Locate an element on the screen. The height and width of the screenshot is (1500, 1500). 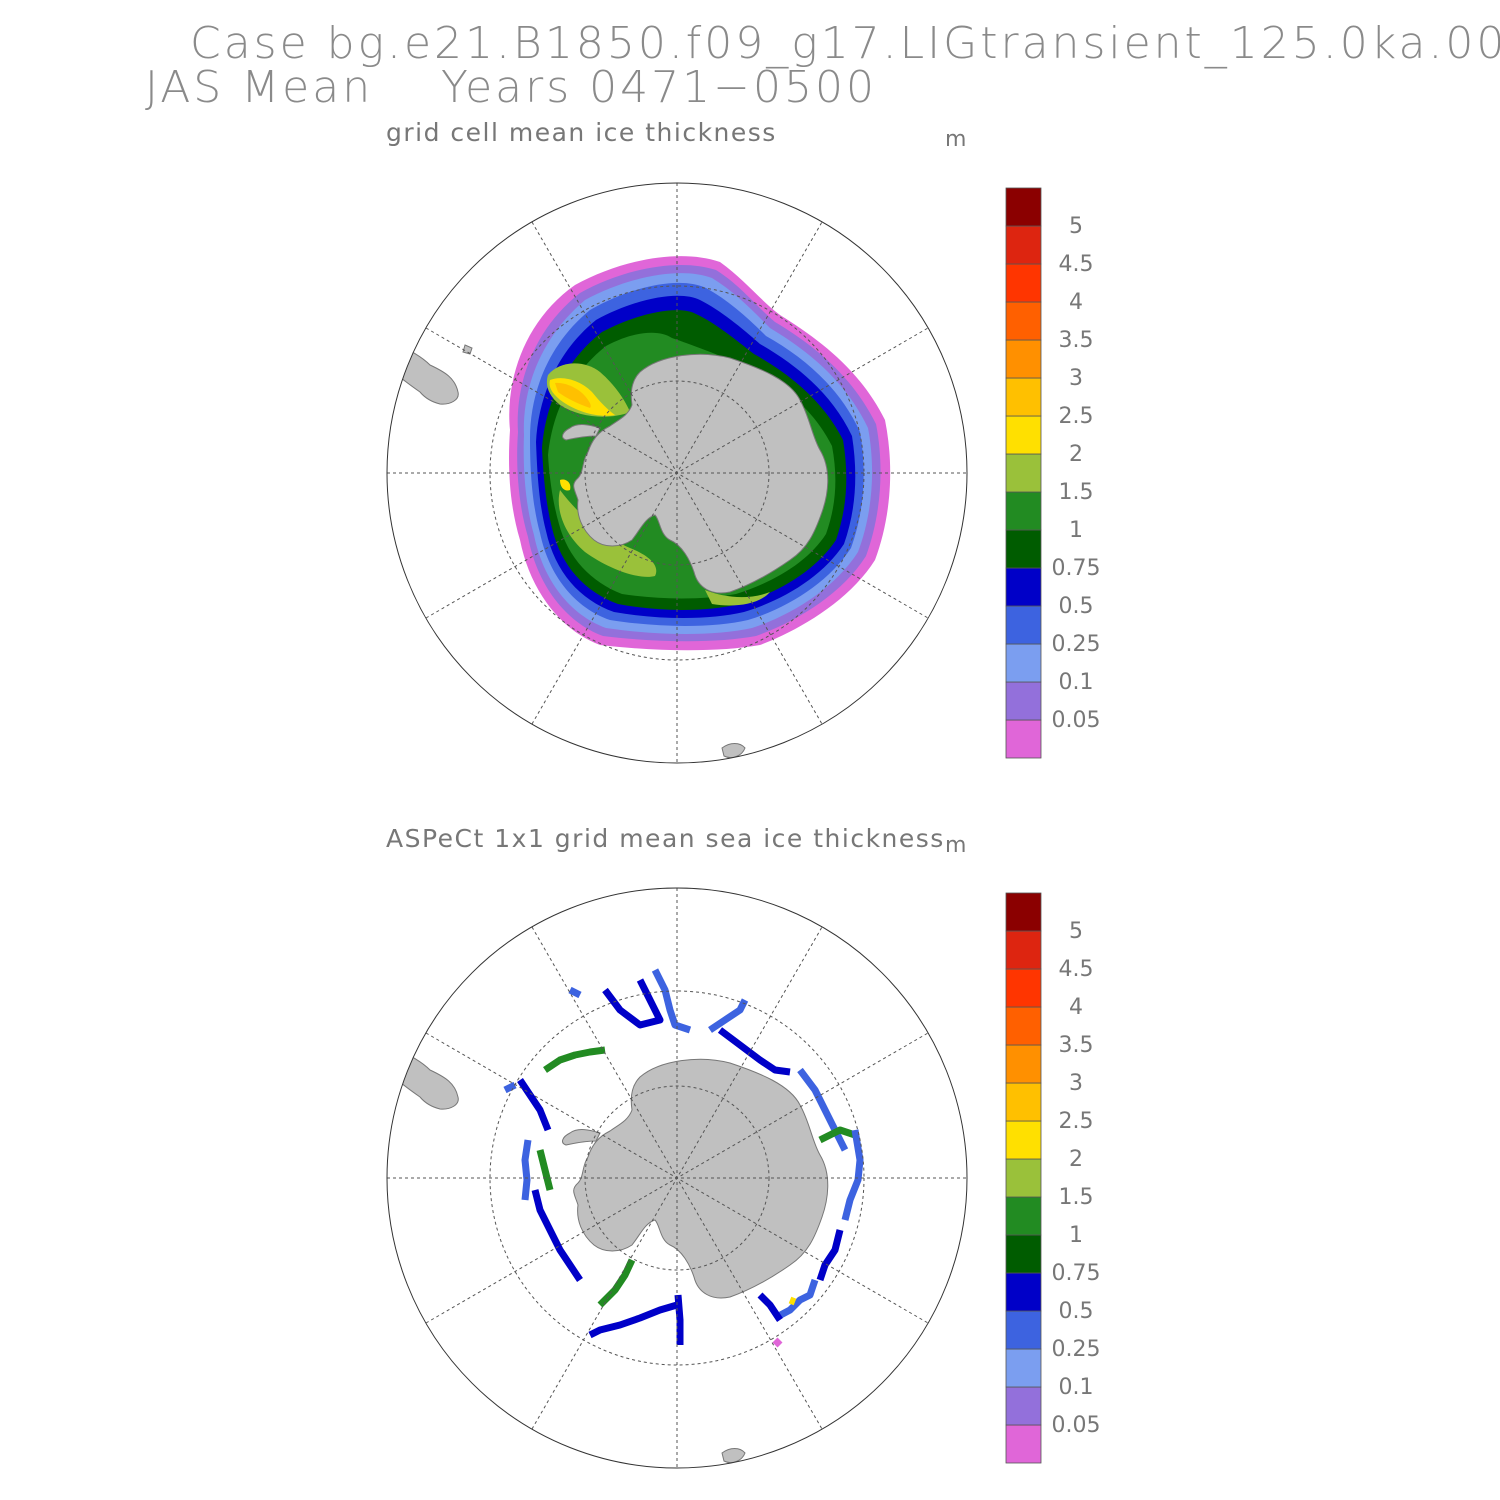
south-america-tip is located at coordinates (424, 372).